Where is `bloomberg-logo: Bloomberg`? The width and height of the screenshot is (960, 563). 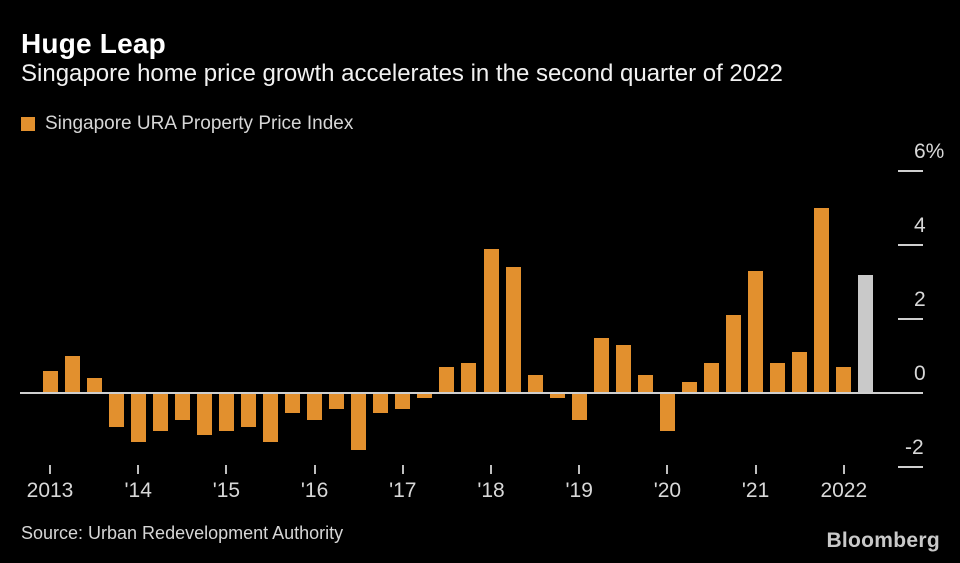
bloomberg-logo: Bloomberg is located at coordinates (883, 540).